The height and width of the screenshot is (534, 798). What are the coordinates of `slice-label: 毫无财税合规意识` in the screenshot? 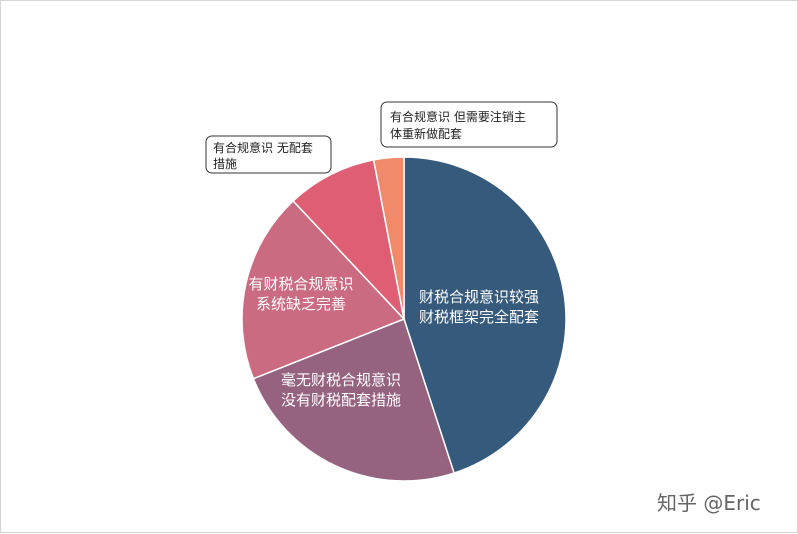 It's located at (341, 380).